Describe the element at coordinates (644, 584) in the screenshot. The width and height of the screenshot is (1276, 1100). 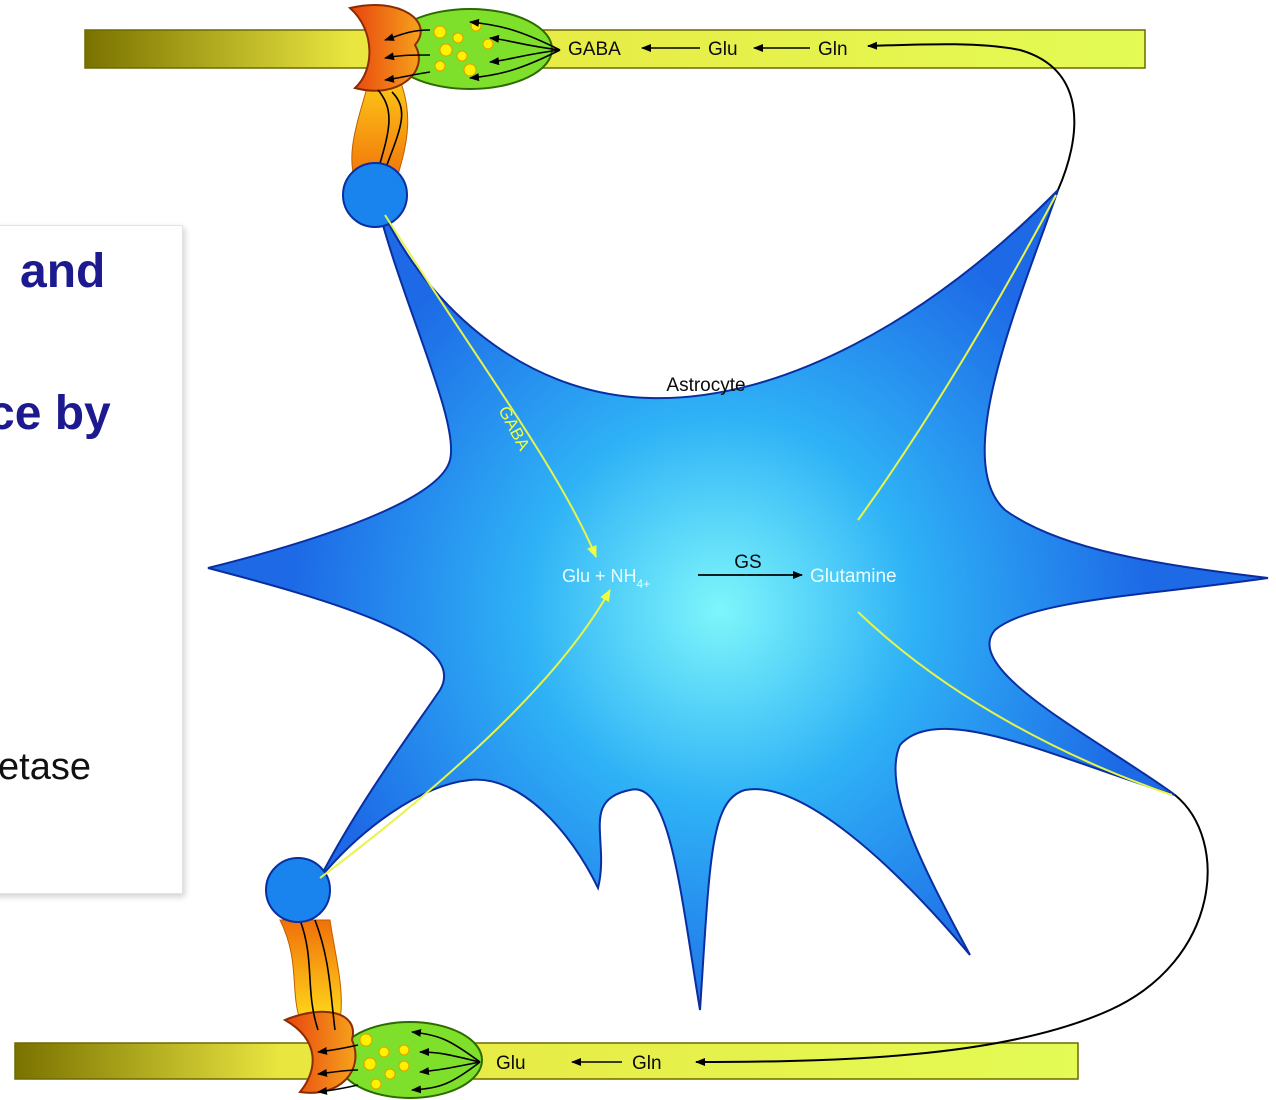
I see `ammonium-subscript: 4+` at that location.